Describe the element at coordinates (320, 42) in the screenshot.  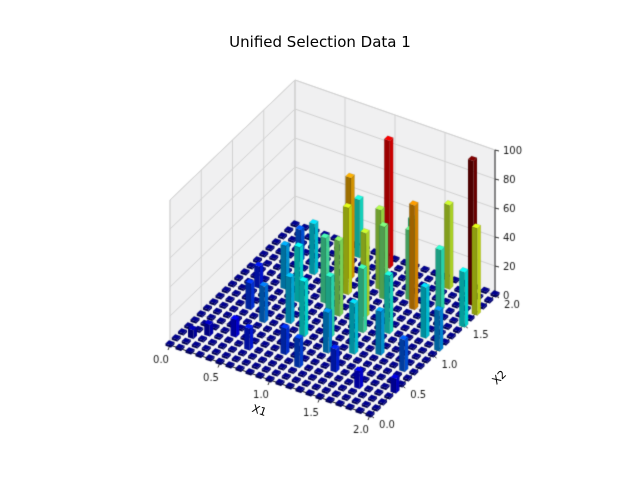
I see `chart-title: Unified Selection Data 1` at that location.